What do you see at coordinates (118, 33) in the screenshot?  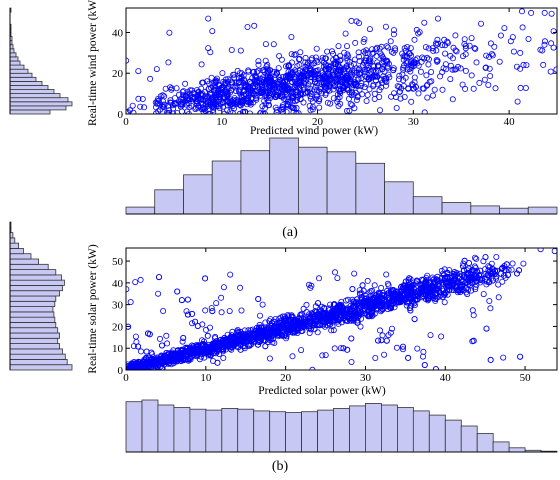 I see `y-tick-label: 40` at bounding box center [118, 33].